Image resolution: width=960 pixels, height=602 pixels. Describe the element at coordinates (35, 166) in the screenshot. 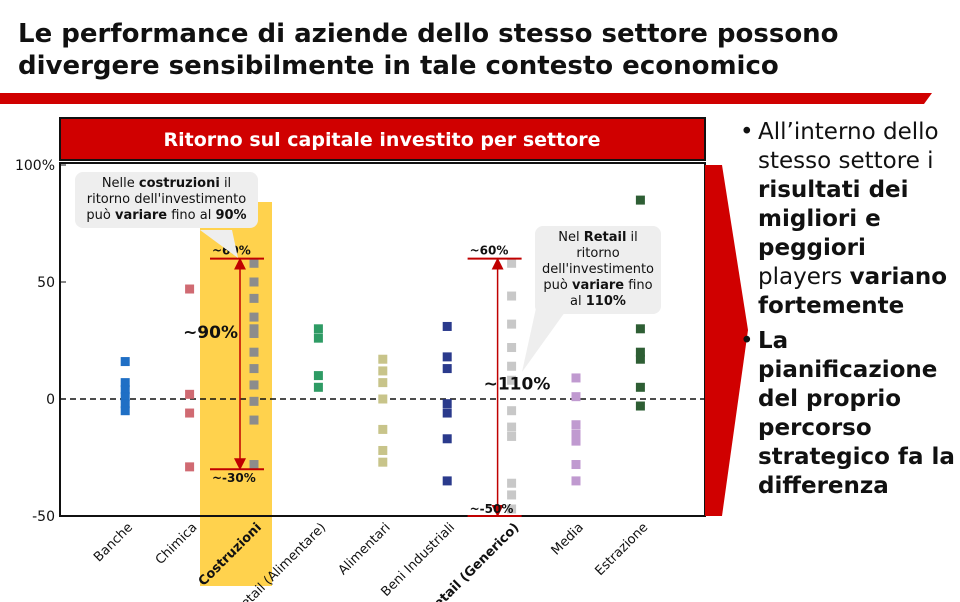

I see `y-tick-label: 100%` at that location.